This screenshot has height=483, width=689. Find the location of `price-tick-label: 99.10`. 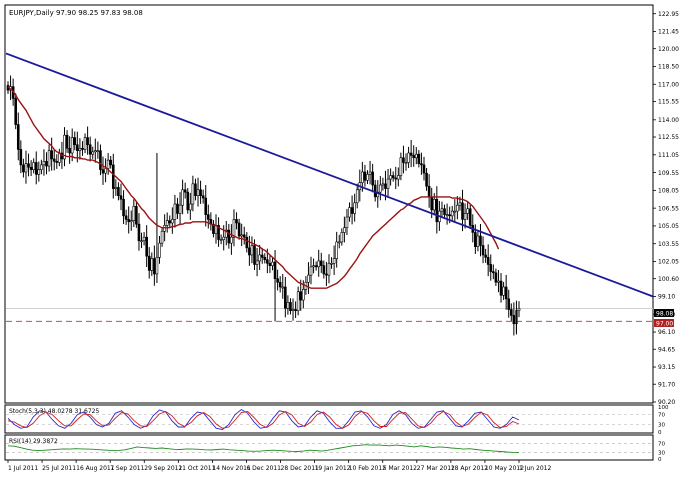

price-tick-label: 99.10 is located at coordinates (666, 297).